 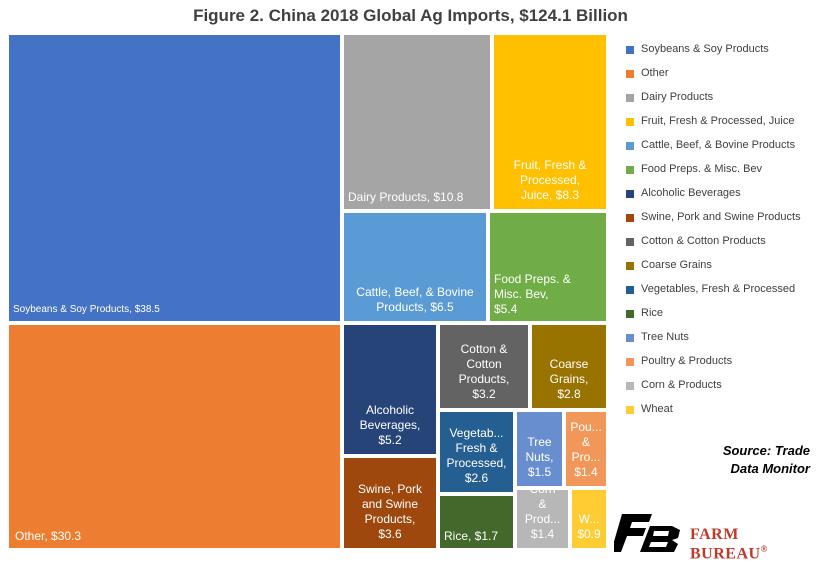 What do you see at coordinates (390, 389) in the screenshot?
I see `treemap-tile: Alcoholic Beverages, $5.2` at bounding box center [390, 389].